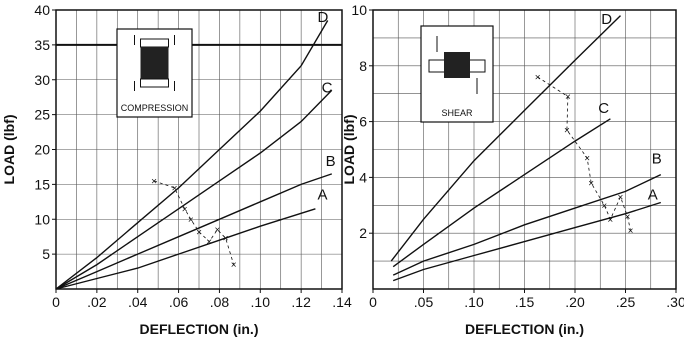 Image resolution: width=684 pixels, height=343 pixels. I want to click on series-line-C, so click(501, 193).